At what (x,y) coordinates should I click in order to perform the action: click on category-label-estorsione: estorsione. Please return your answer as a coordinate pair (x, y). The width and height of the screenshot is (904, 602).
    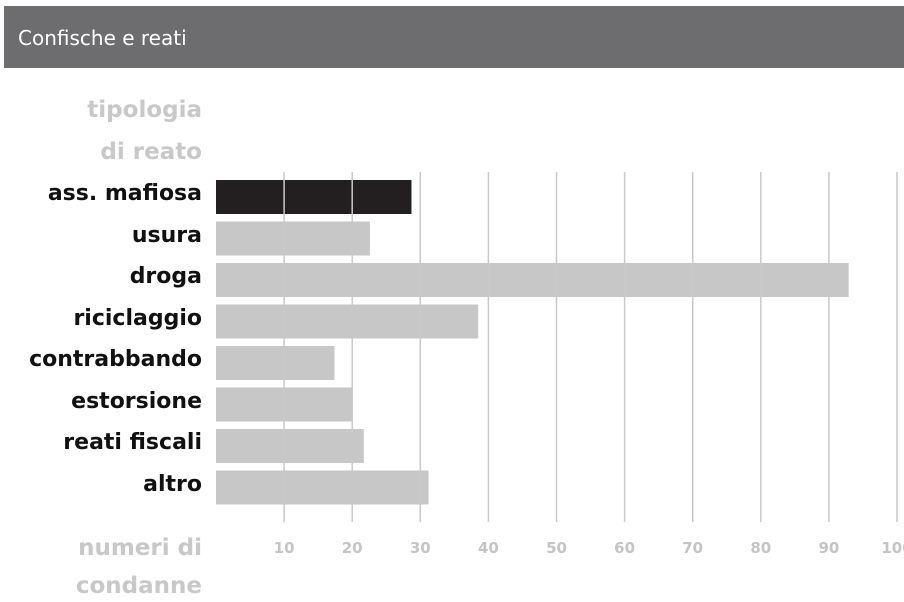
    Looking at the image, I should click on (136, 401).